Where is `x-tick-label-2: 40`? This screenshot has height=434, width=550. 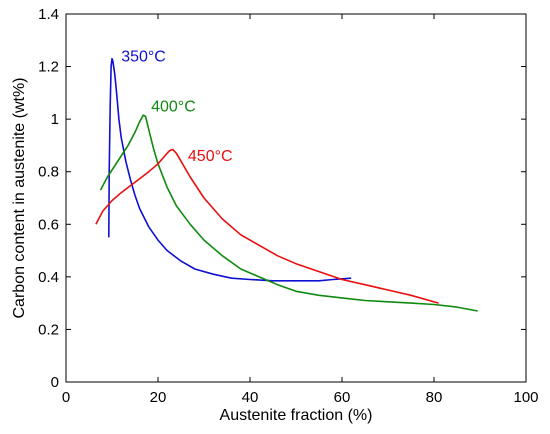
x-tick-label-2: 40 is located at coordinates (250, 397).